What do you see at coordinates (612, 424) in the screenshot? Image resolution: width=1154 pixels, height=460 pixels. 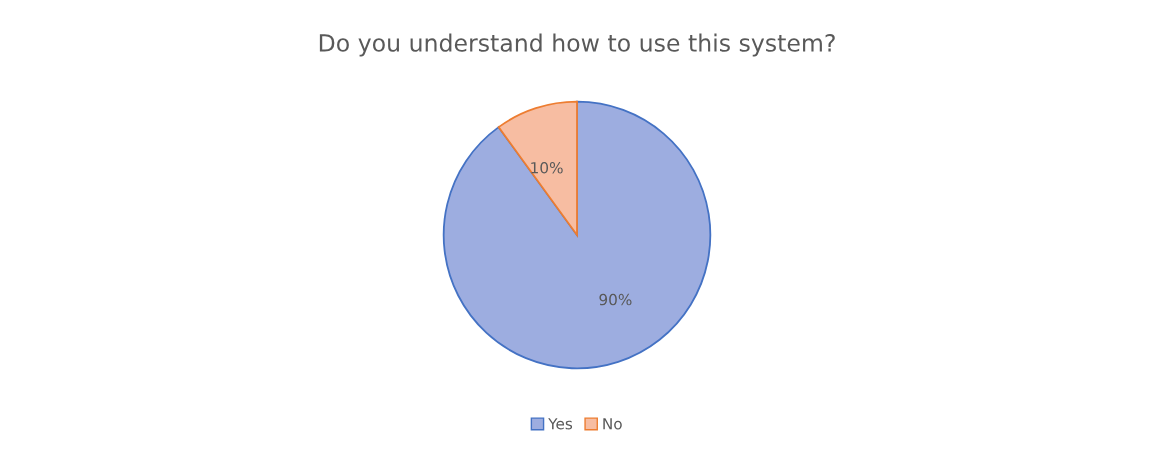 I see `legend-label: No` at bounding box center [612, 424].